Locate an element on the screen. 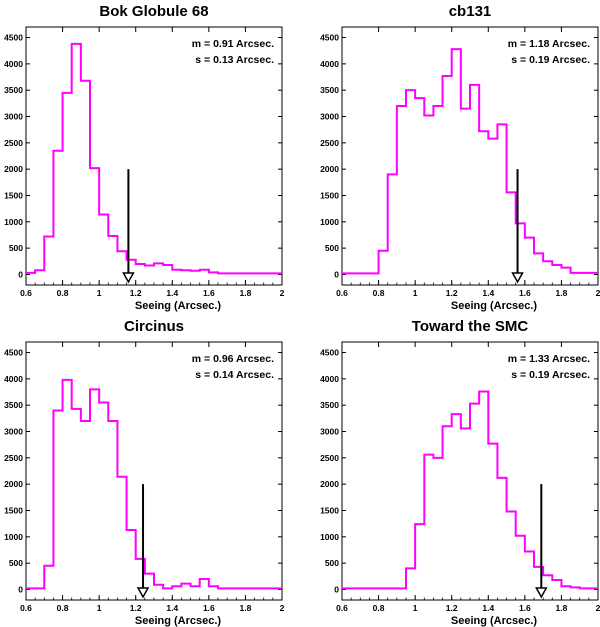 This screenshot has height=627, width=600. stat-mean: m = 1.18 Arcsec. is located at coordinates (549, 44).